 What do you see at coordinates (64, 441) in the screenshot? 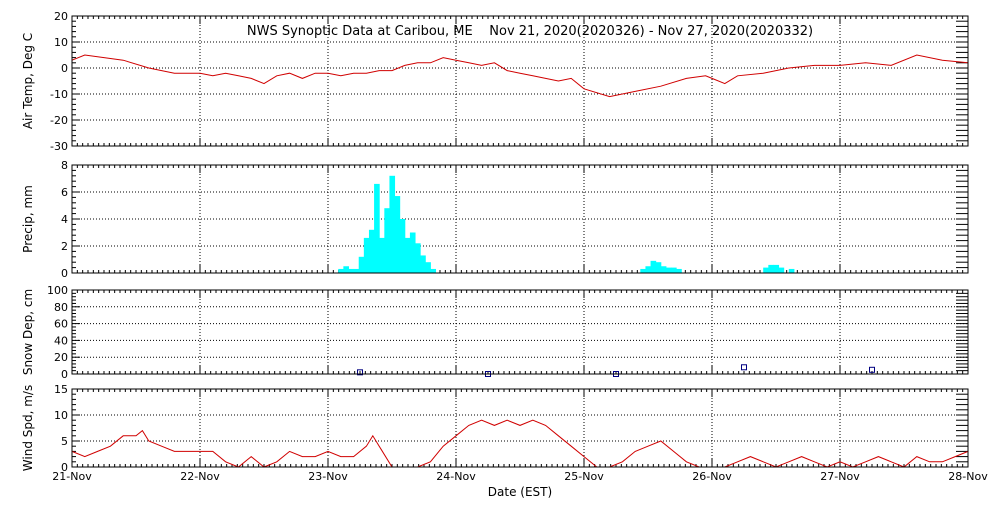
I see `y-tick-label: 5` at bounding box center [64, 441].